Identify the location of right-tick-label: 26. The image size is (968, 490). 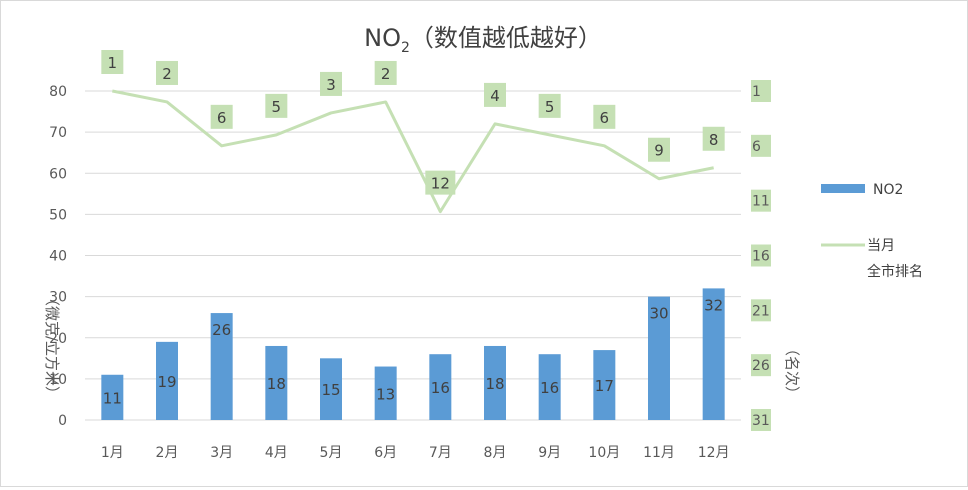
(761, 366).